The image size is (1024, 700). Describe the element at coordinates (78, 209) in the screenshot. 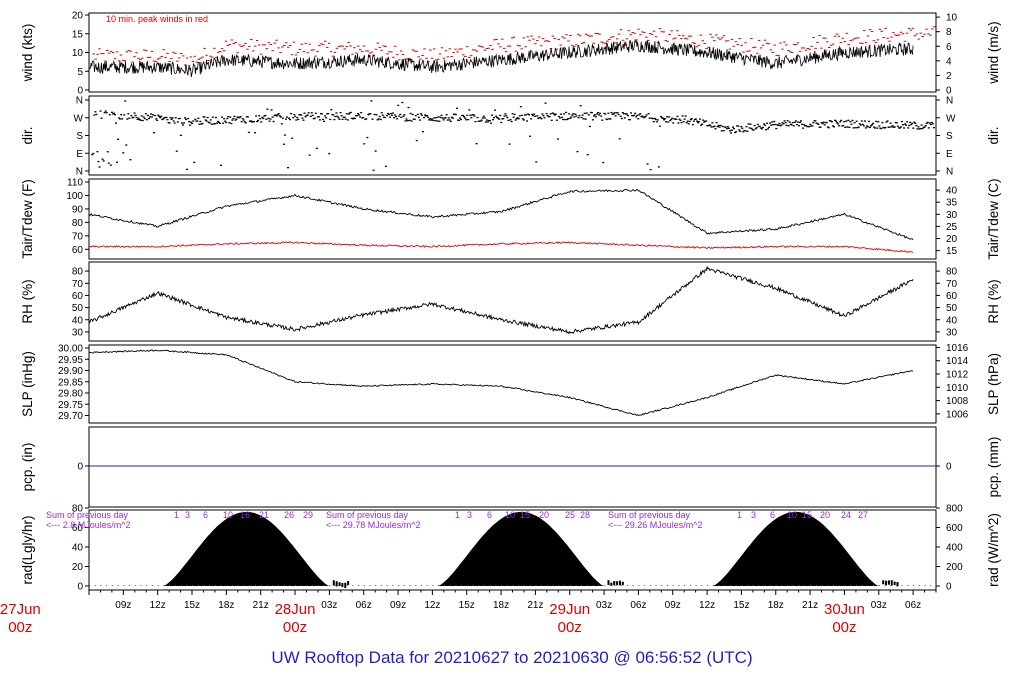

I see `temp-left-tick-label: 90` at that location.